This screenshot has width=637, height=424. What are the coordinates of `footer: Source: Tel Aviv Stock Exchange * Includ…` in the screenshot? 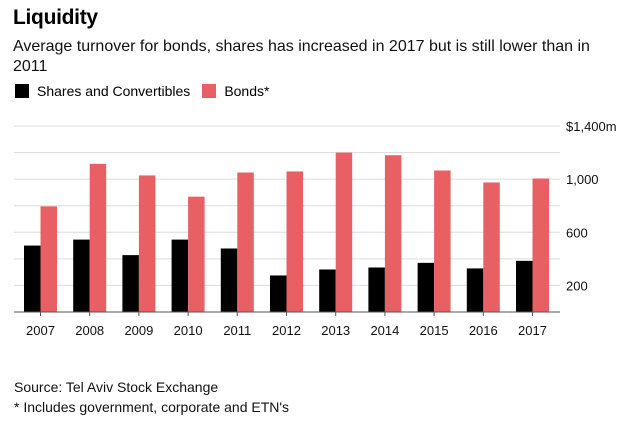 It's located at (151, 397).